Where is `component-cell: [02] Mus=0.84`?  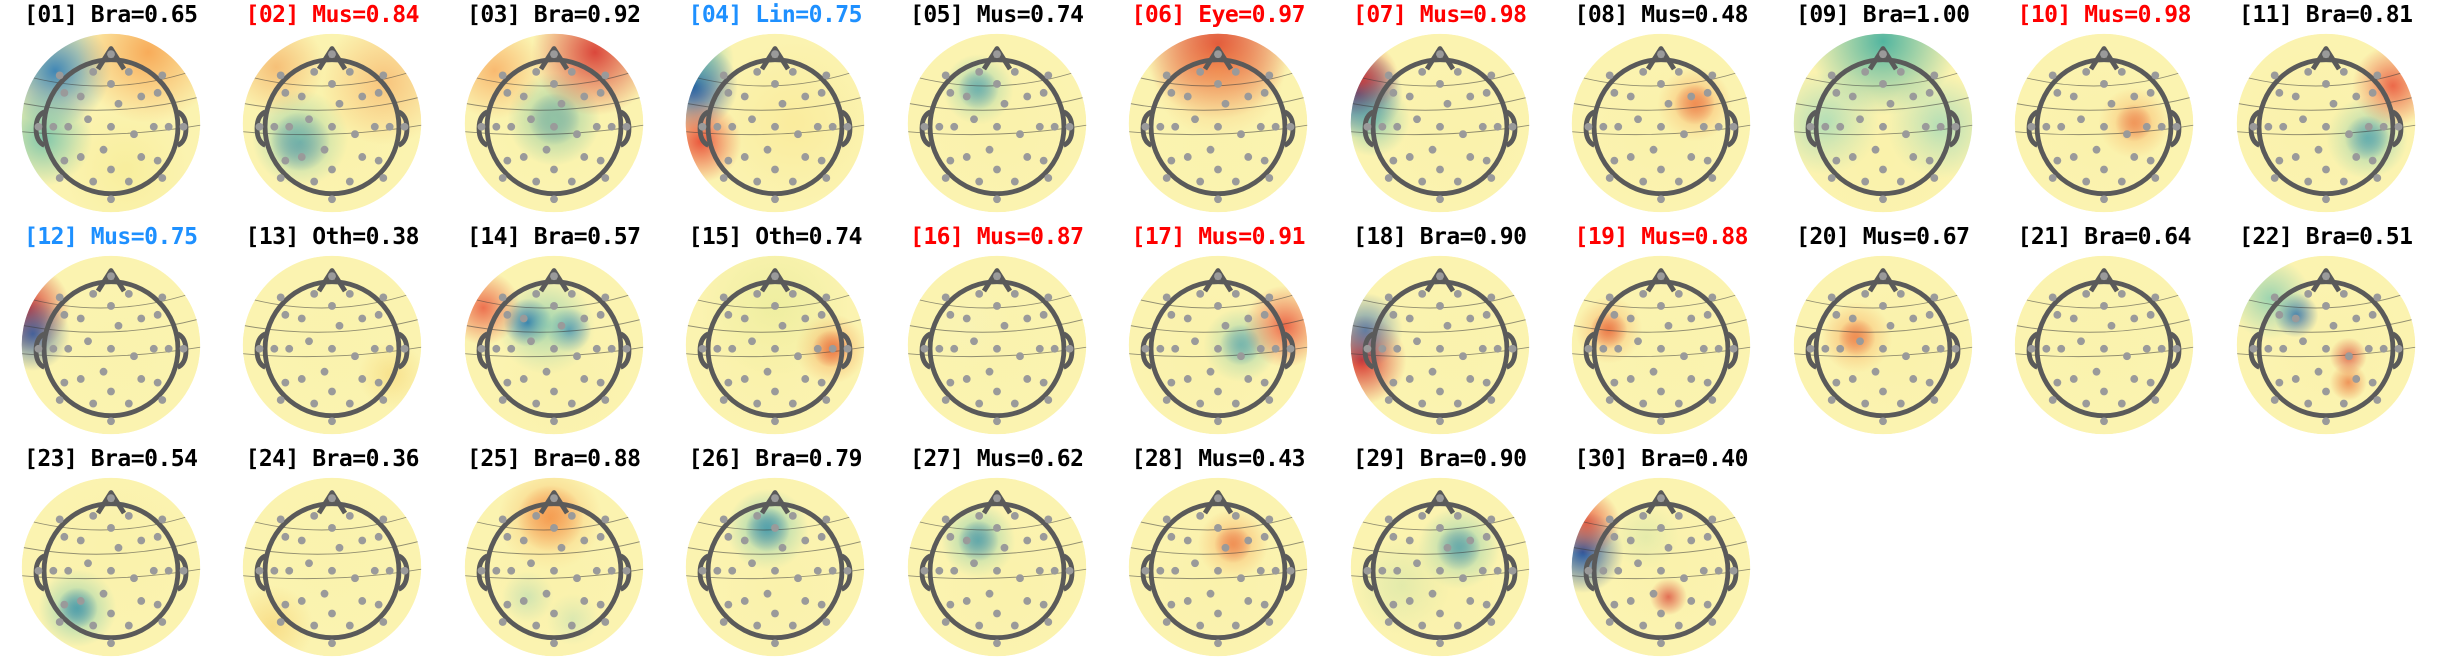
component-cell: [02] Mus=0.84 is located at coordinates (333, 111).